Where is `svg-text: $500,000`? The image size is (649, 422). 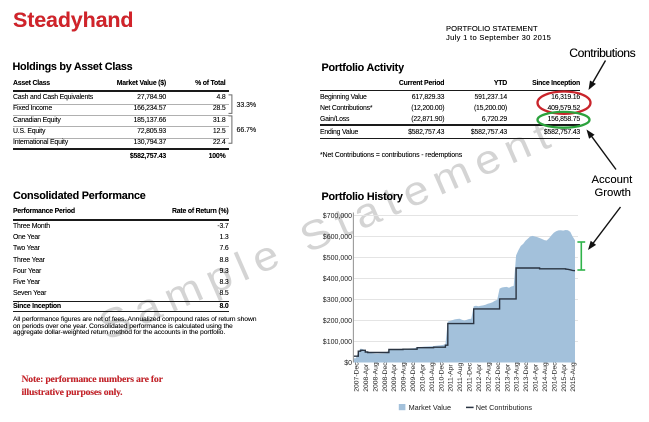 svg-text: $500,000 is located at coordinates (337, 258).